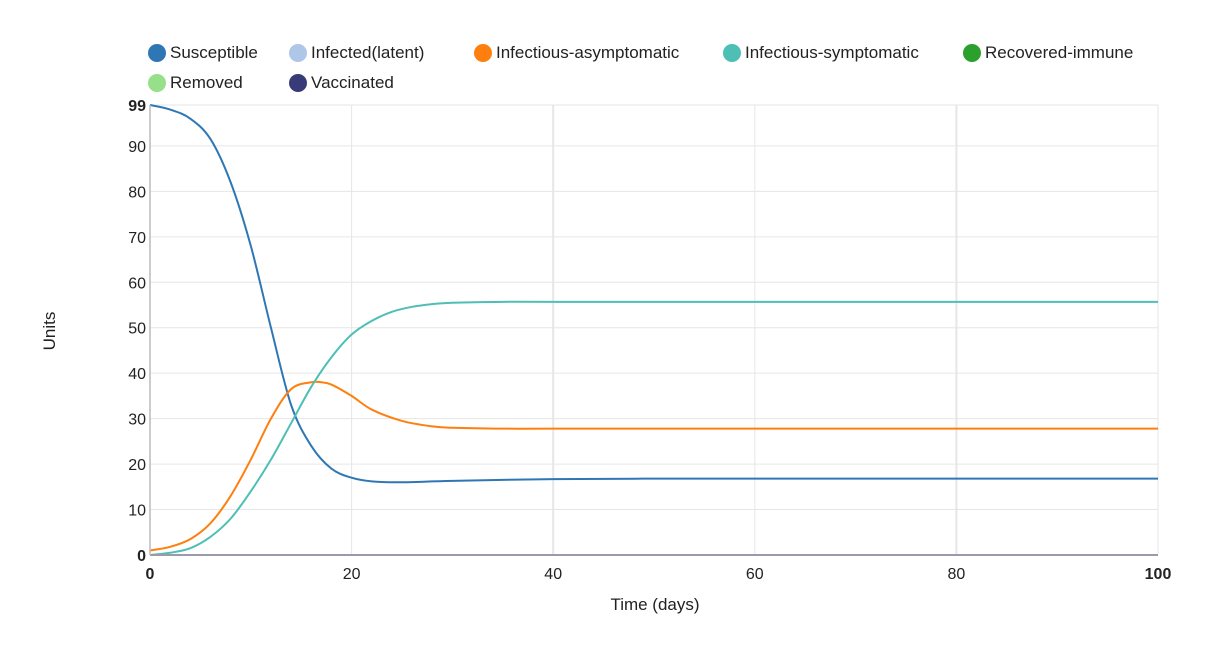 This screenshot has width=1219, height=658. Describe the element at coordinates (137, 511) in the screenshot. I see `y-tick-label: 10` at that location.